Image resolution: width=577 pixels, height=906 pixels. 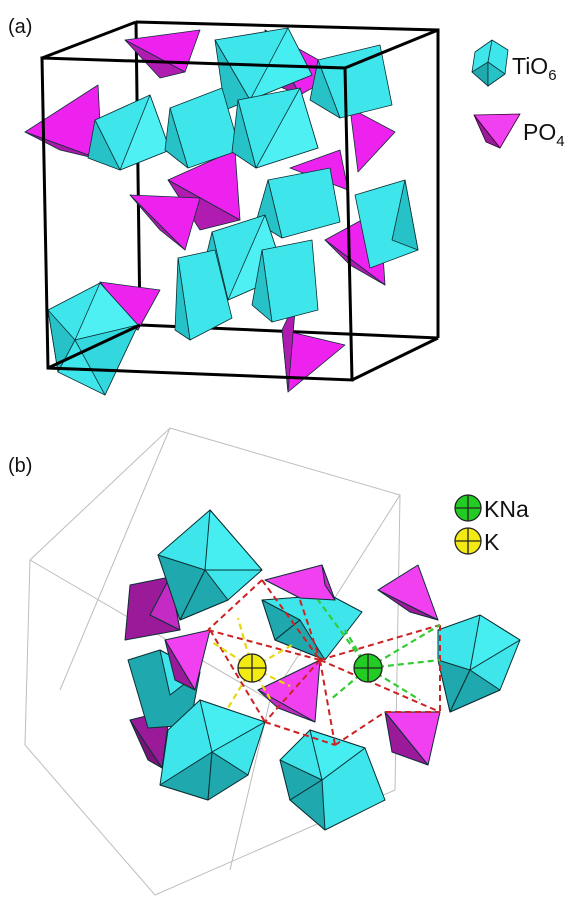 I want to click on legend-tio6-label: TiO6, so click(x=534, y=68).